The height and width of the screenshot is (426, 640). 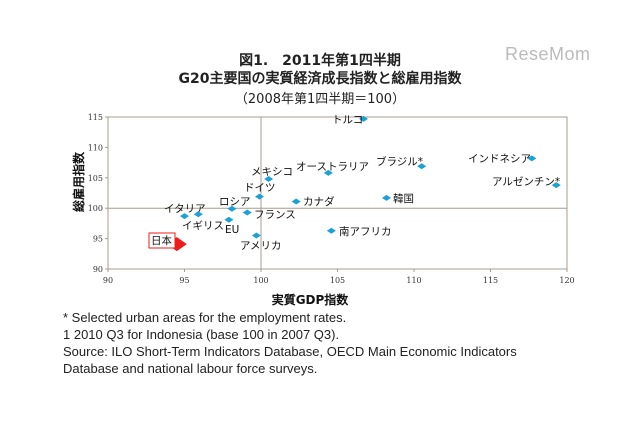 What do you see at coordinates (347, 120) in the screenshot?
I see `data-point-label: トルコ` at bounding box center [347, 120].